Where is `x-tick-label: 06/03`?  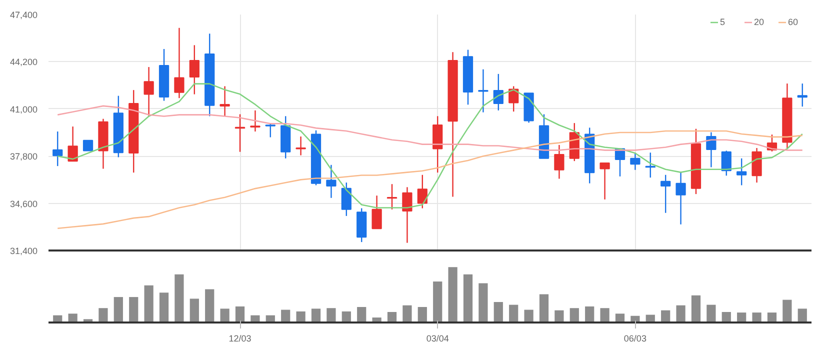
x-tick-label: 06/03 is located at coordinates (635, 339).